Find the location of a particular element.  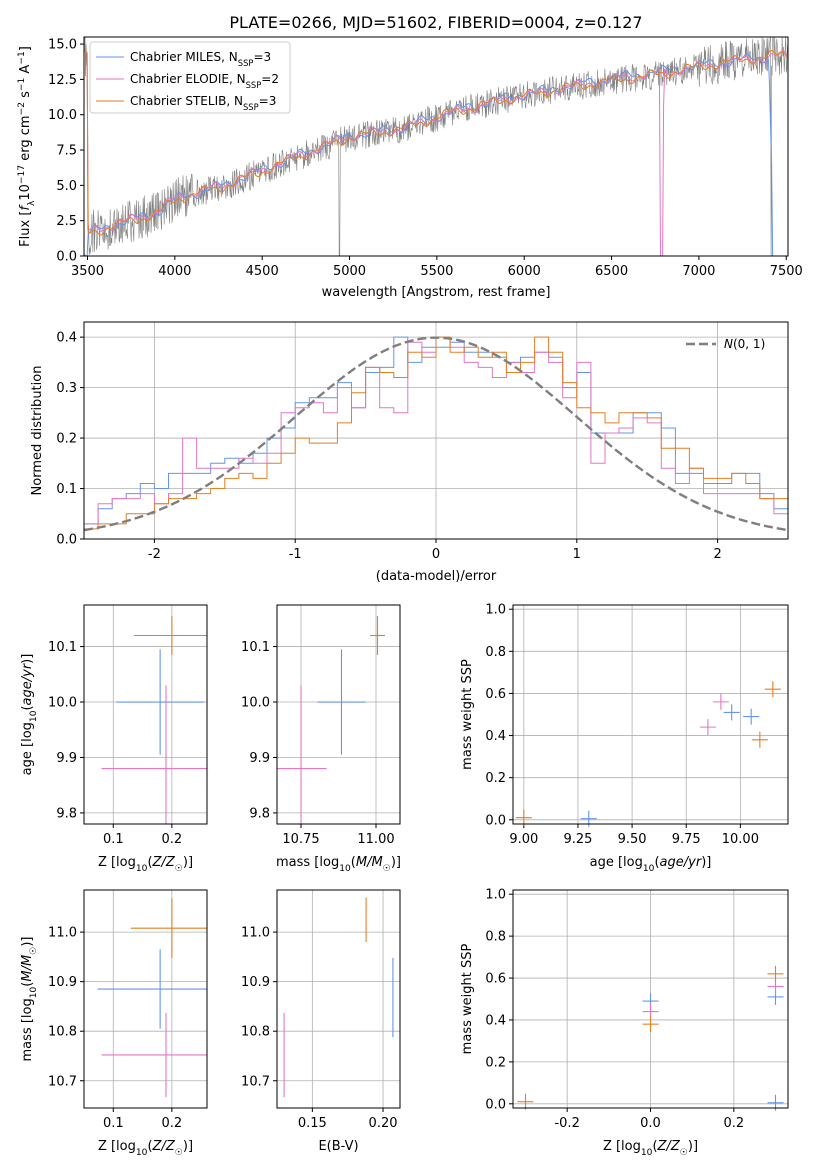

weight-vs-age-ytick-label: 0.6 is located at coordinates (495, 694).